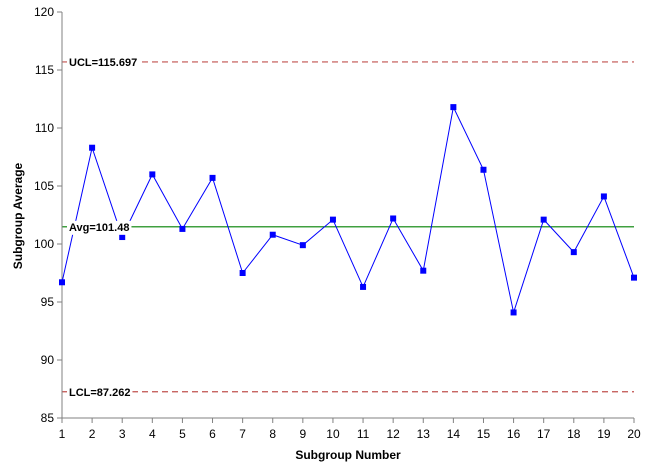 Image resolution: width=648 pixels, height=470 pixels. Describe the element at coordinates (544, 434) in the screenshot. I see `x-tick-label: 17` at that location.